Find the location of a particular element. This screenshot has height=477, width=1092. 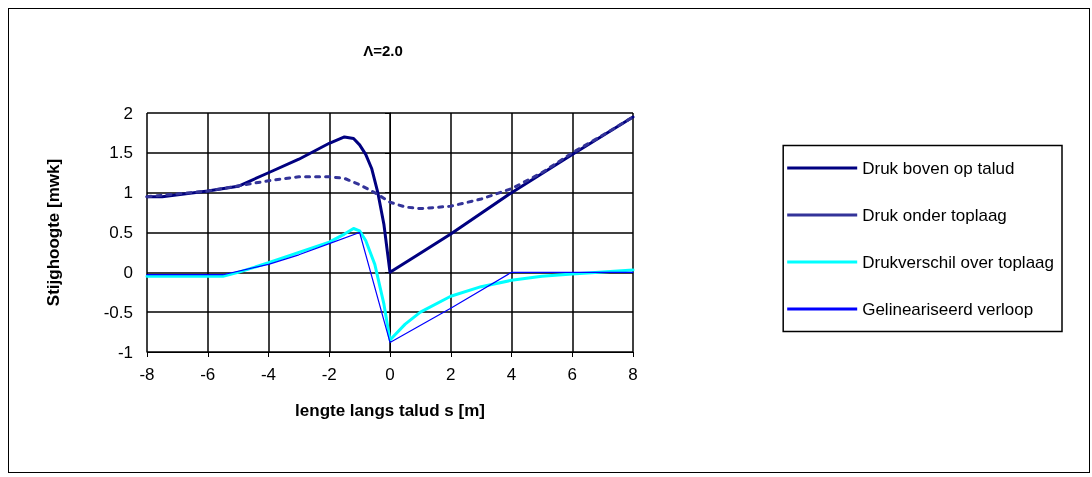

y-tick-label: -0.5 is located at coordinates (118, 312).